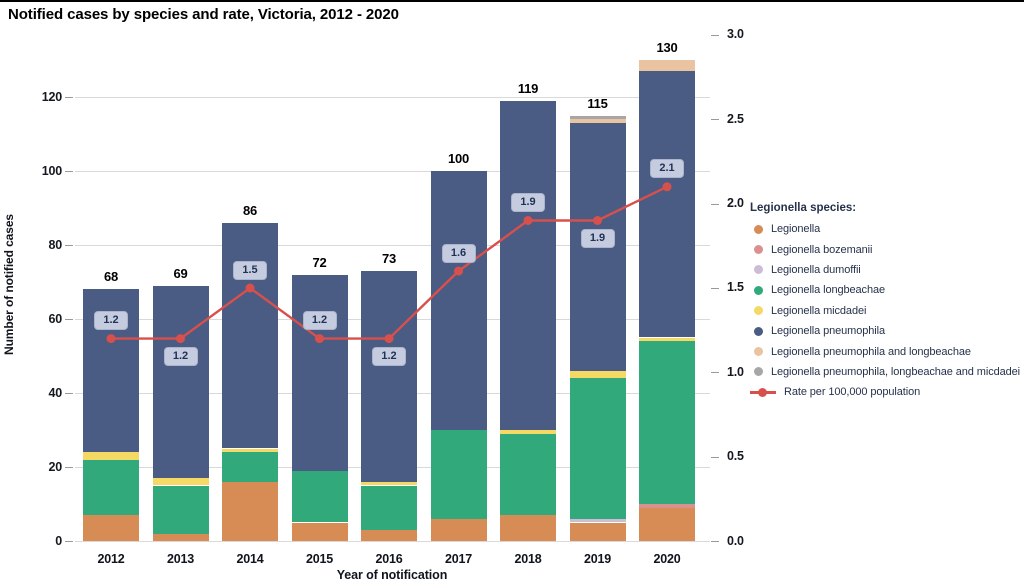 This screenshot has width=1024, height=584. What do you see at coordinates (735, 118) in the screenshot?
I see `y-right-tick-label: 2.5` at bounding box center [735, 118].